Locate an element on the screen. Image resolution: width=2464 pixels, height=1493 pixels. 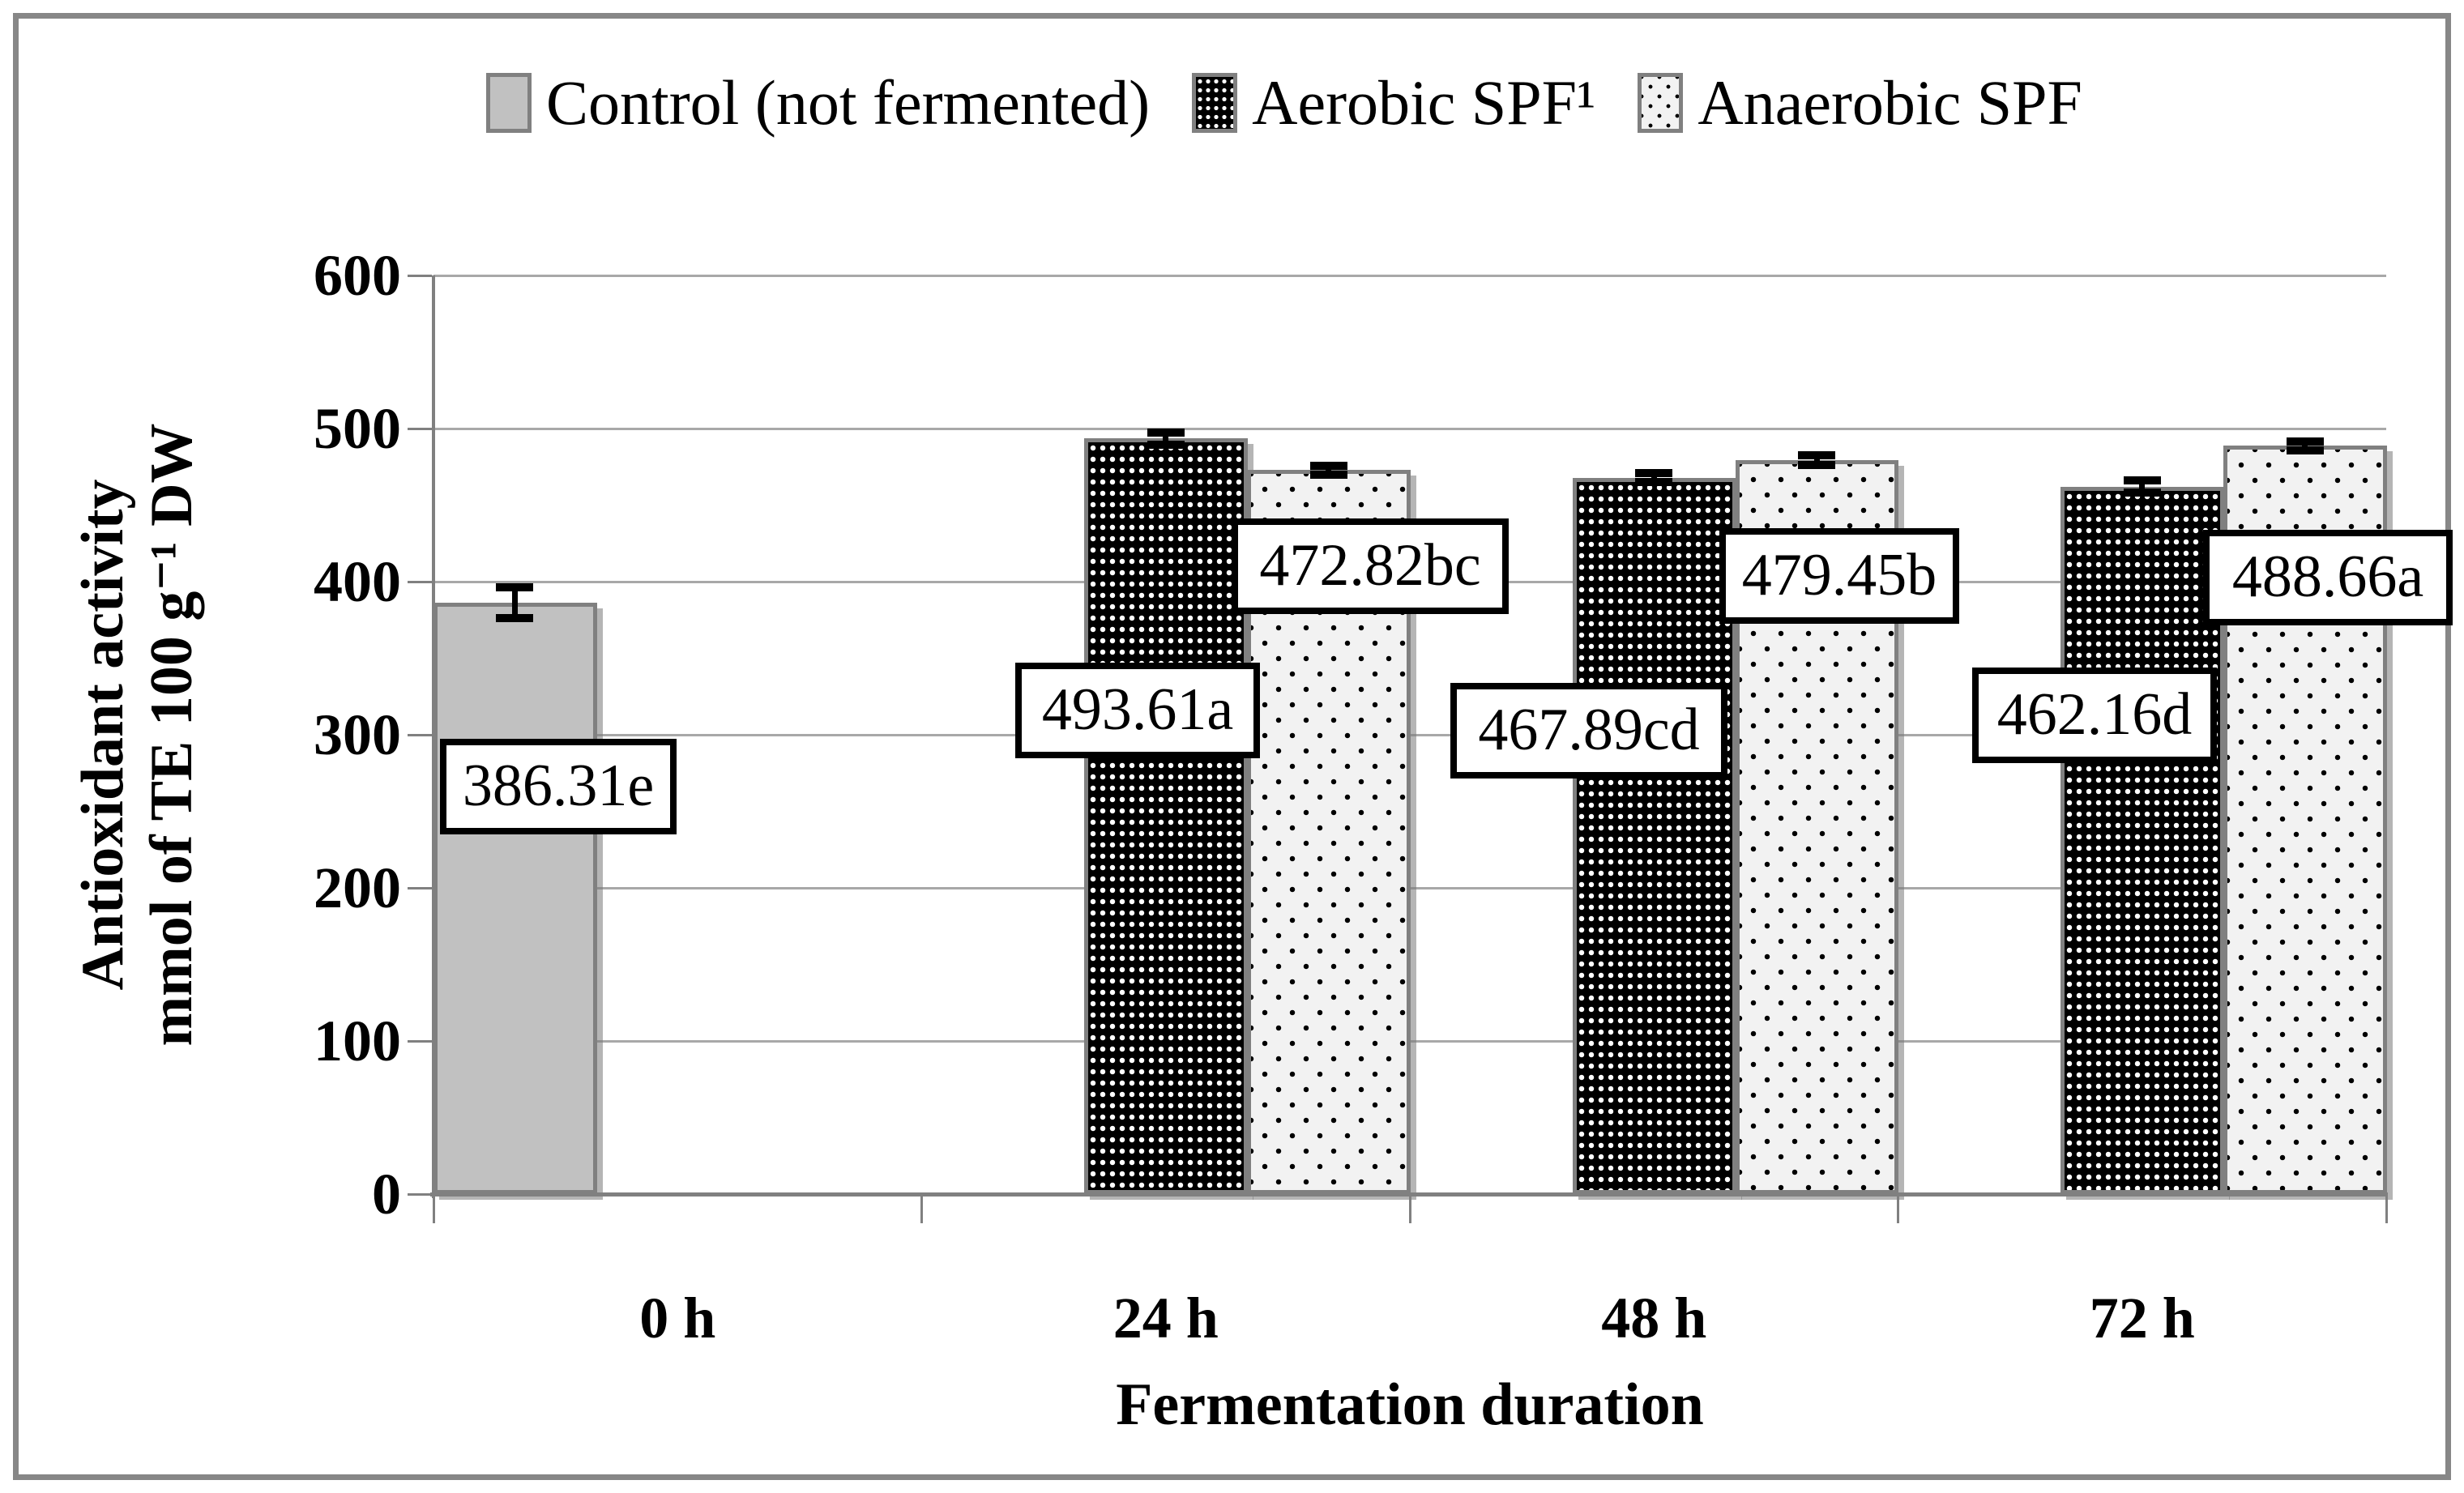
legend-label-anaerobic-spf: Anaerobic SPF is located at coordinates (1889, 102).